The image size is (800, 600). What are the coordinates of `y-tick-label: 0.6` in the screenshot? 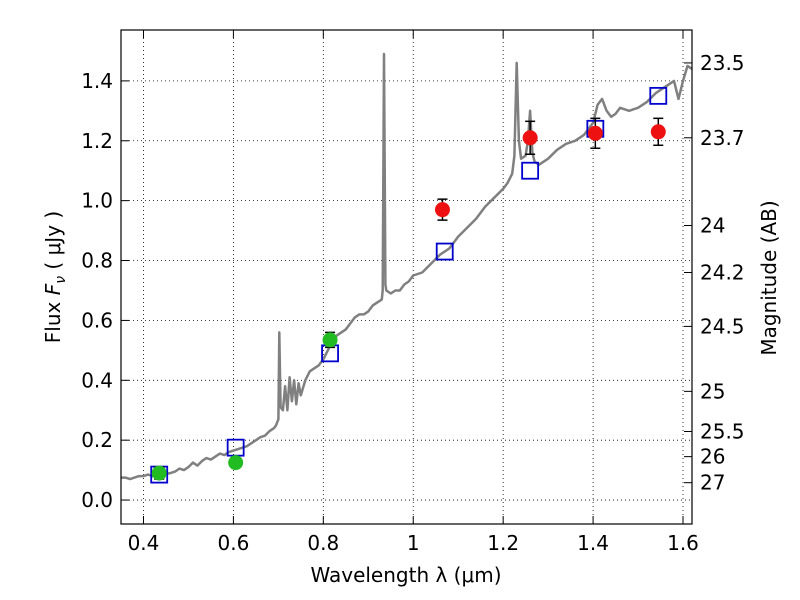 It's located at (97, 320).